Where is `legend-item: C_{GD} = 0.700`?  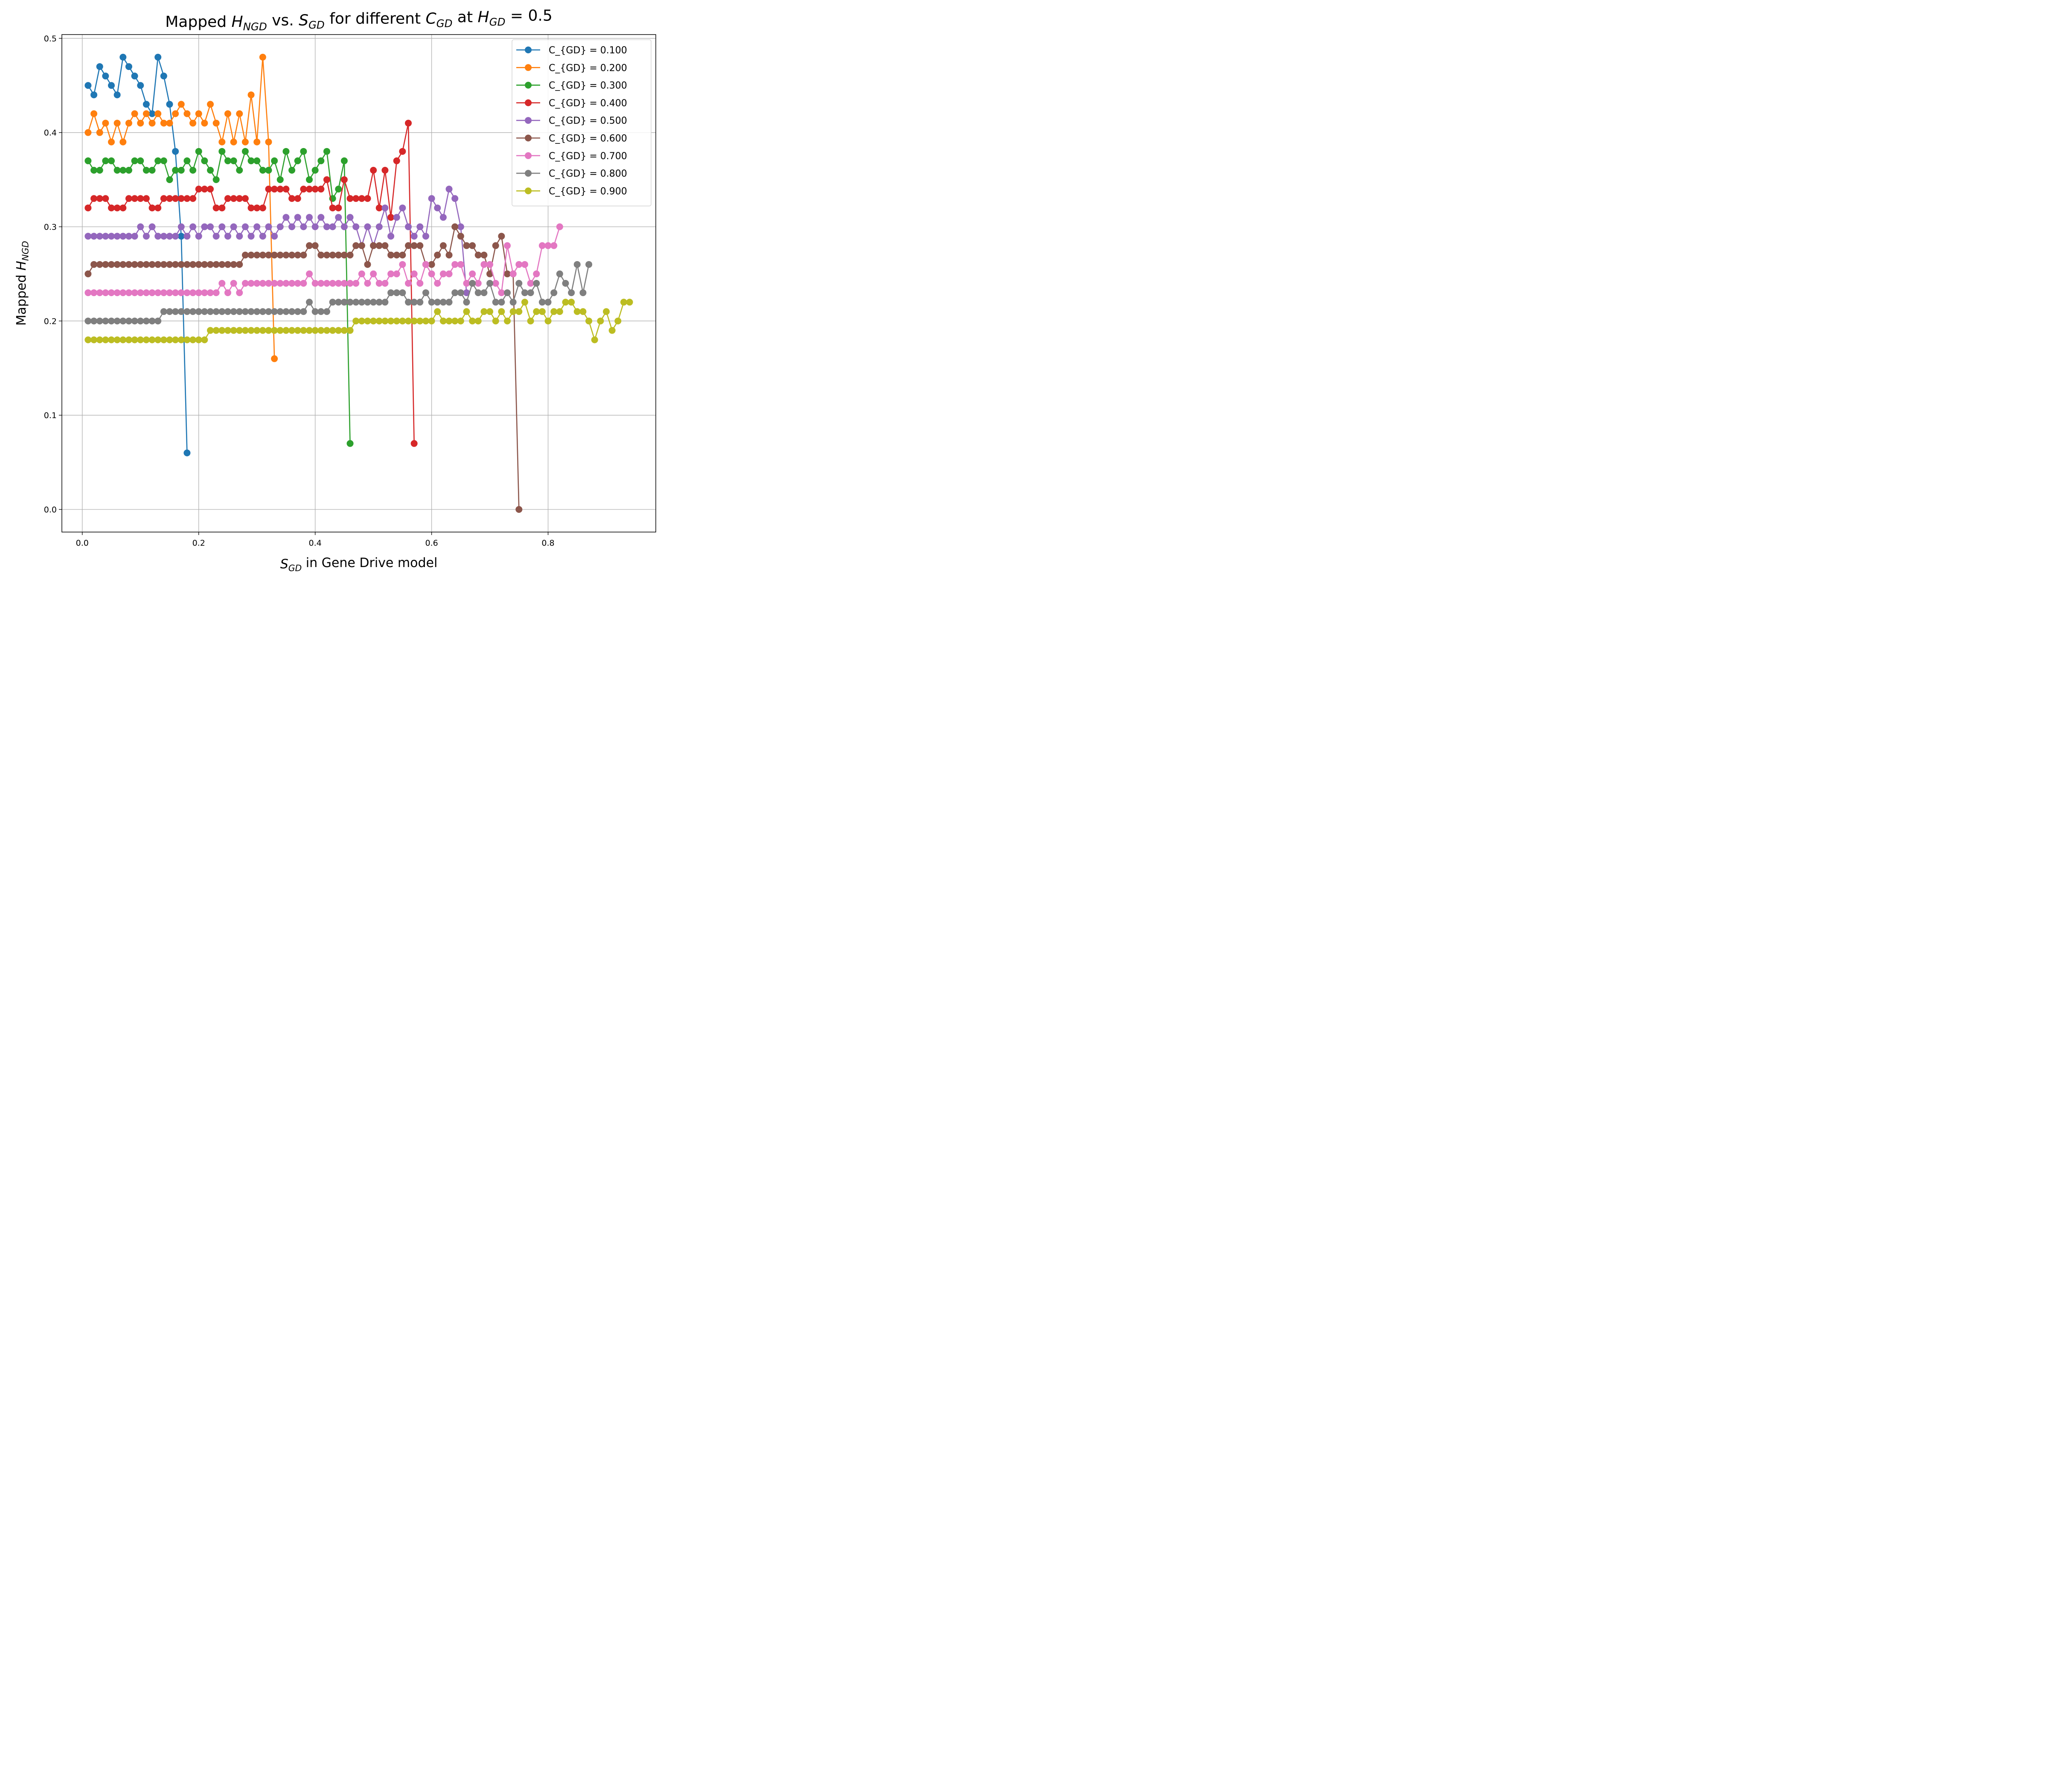 legend-item: C_{GD} = 0.700 is located at coordinates (571, 156).